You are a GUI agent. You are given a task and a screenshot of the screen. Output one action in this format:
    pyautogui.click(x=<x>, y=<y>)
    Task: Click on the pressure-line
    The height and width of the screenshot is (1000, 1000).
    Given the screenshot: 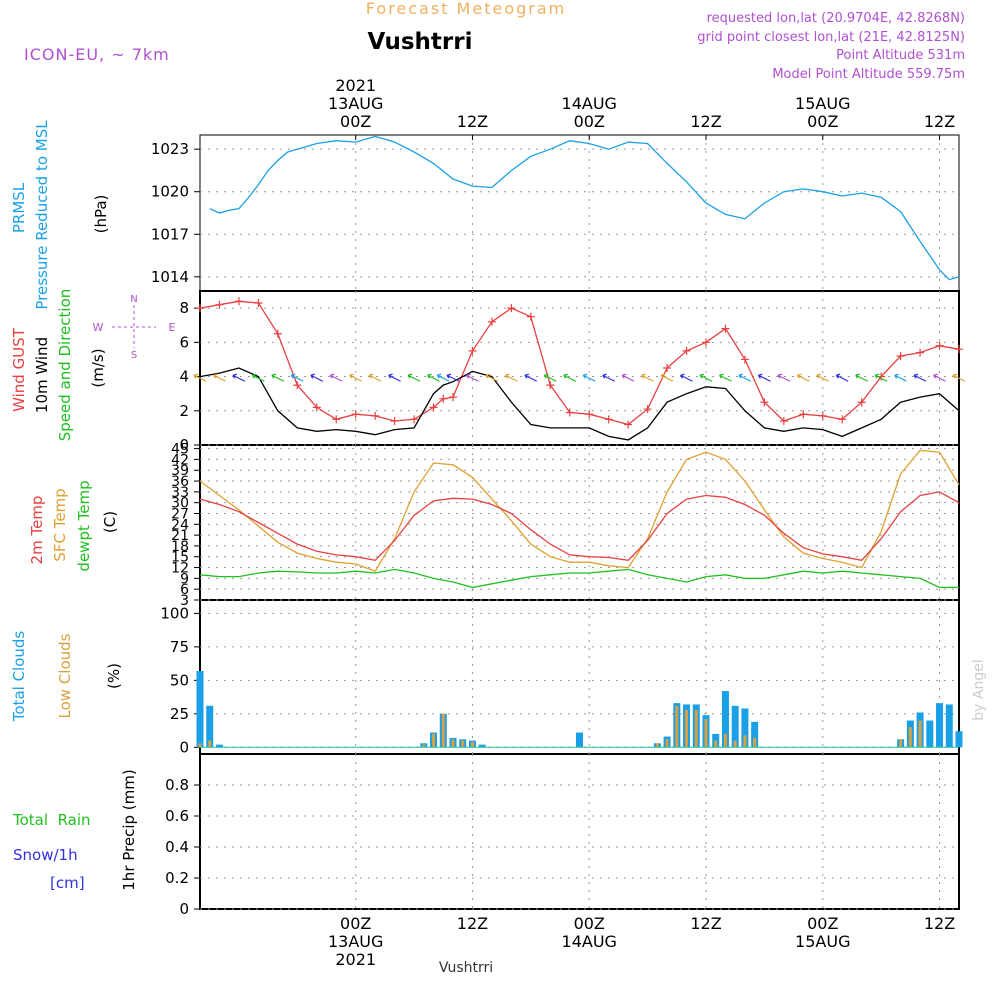 What is the action you would take?
    pyautogui.click(x=584, y=208)
    